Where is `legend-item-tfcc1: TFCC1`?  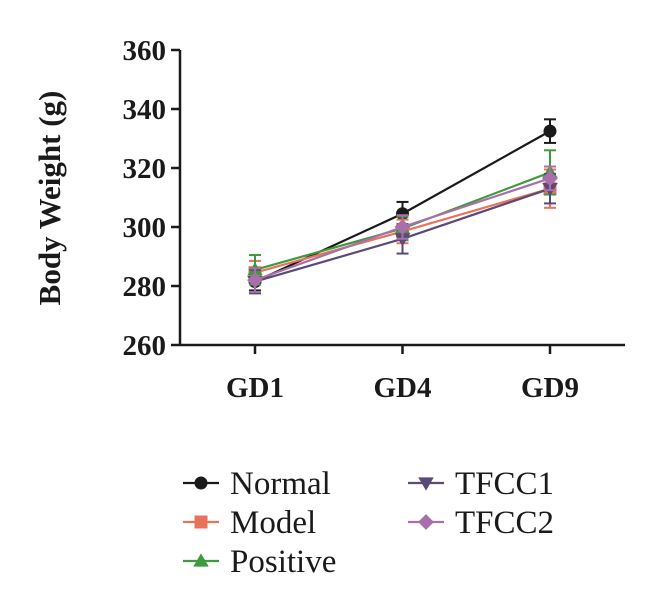
legend-item-tfcc1: TFCC1 is located at coordinates (481, 484).